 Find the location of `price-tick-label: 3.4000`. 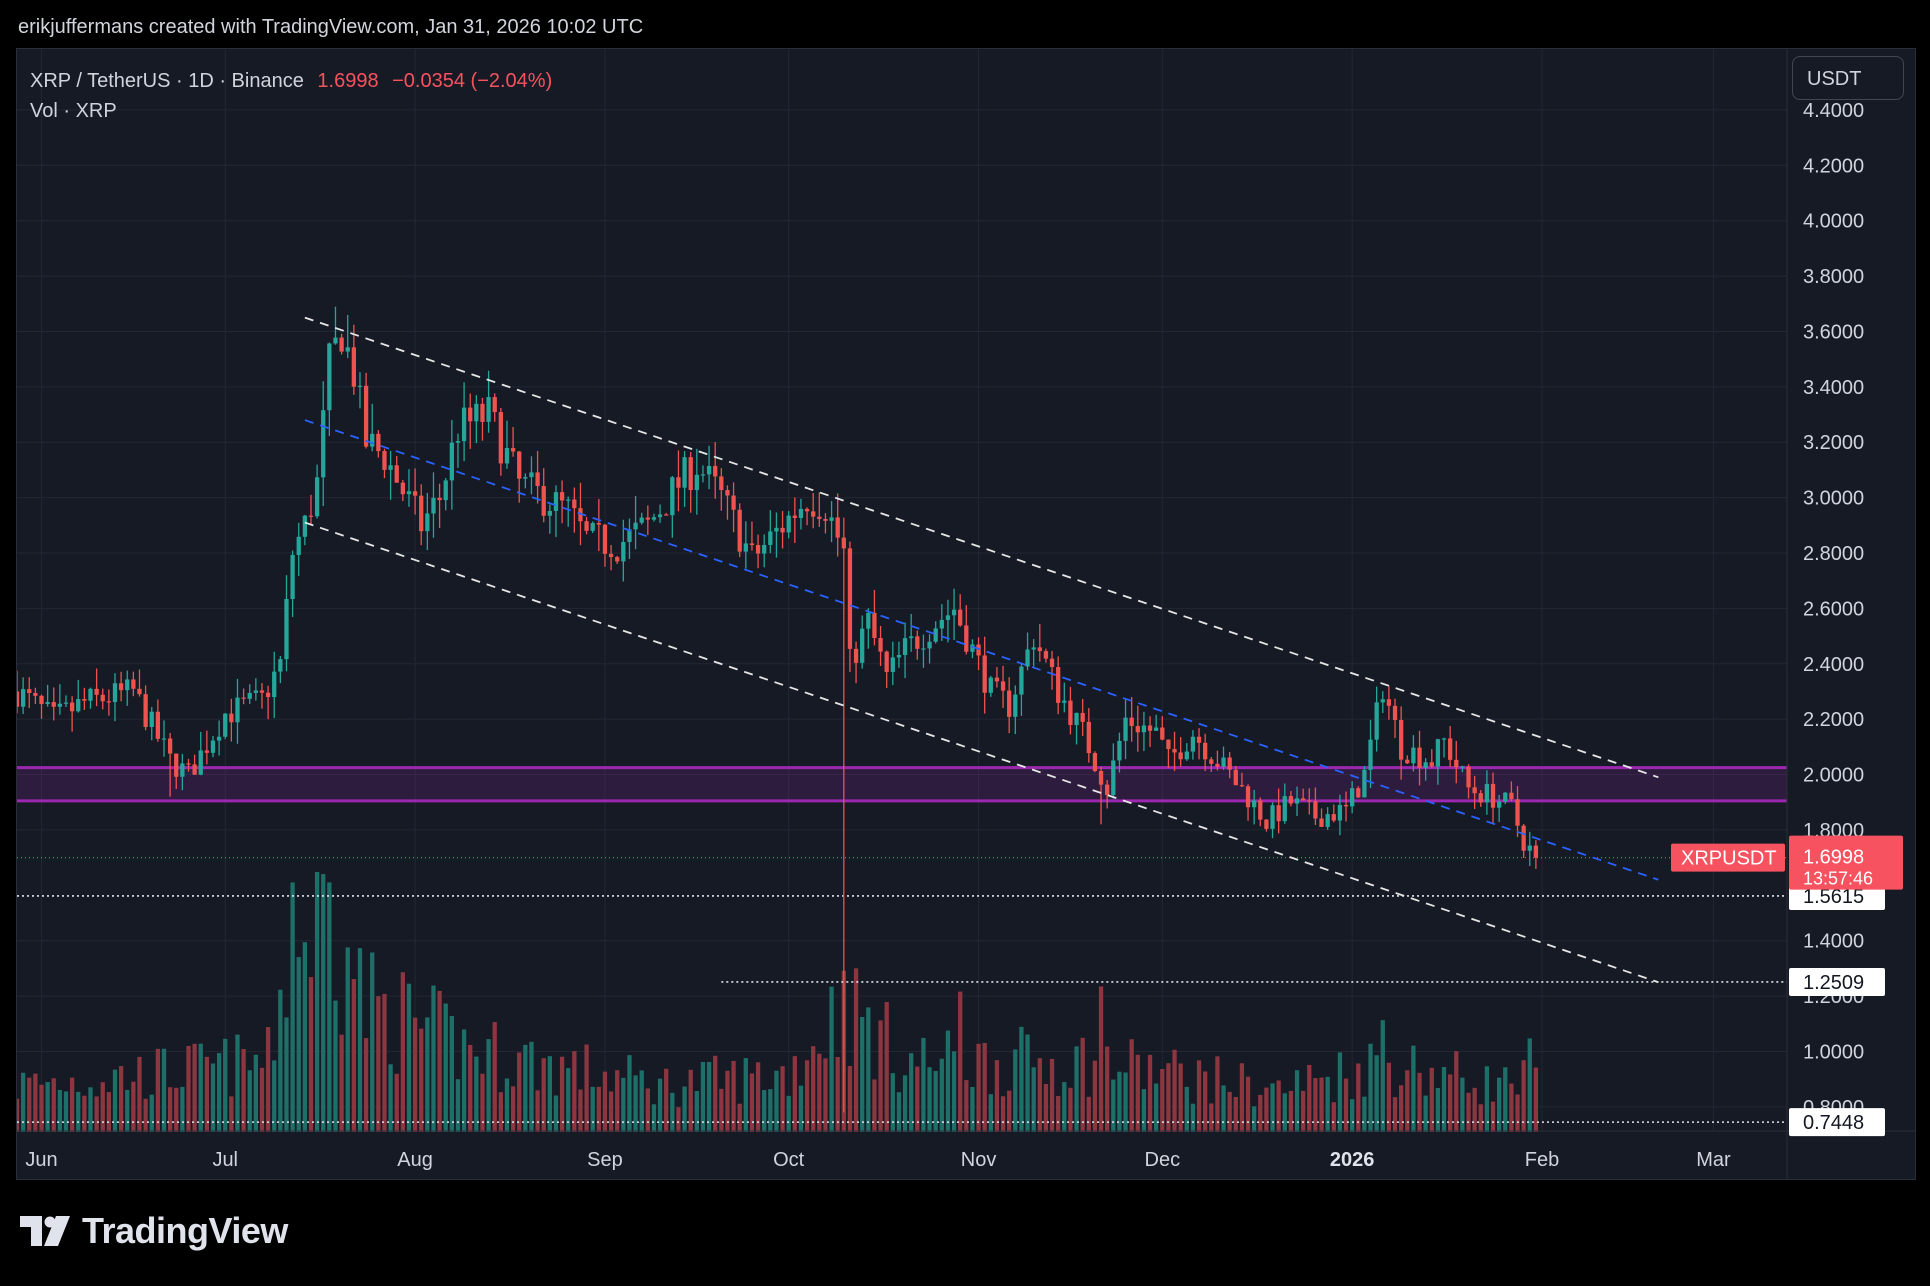

price-tick-label: 3.4000 is located at coordinates (1833, 388).